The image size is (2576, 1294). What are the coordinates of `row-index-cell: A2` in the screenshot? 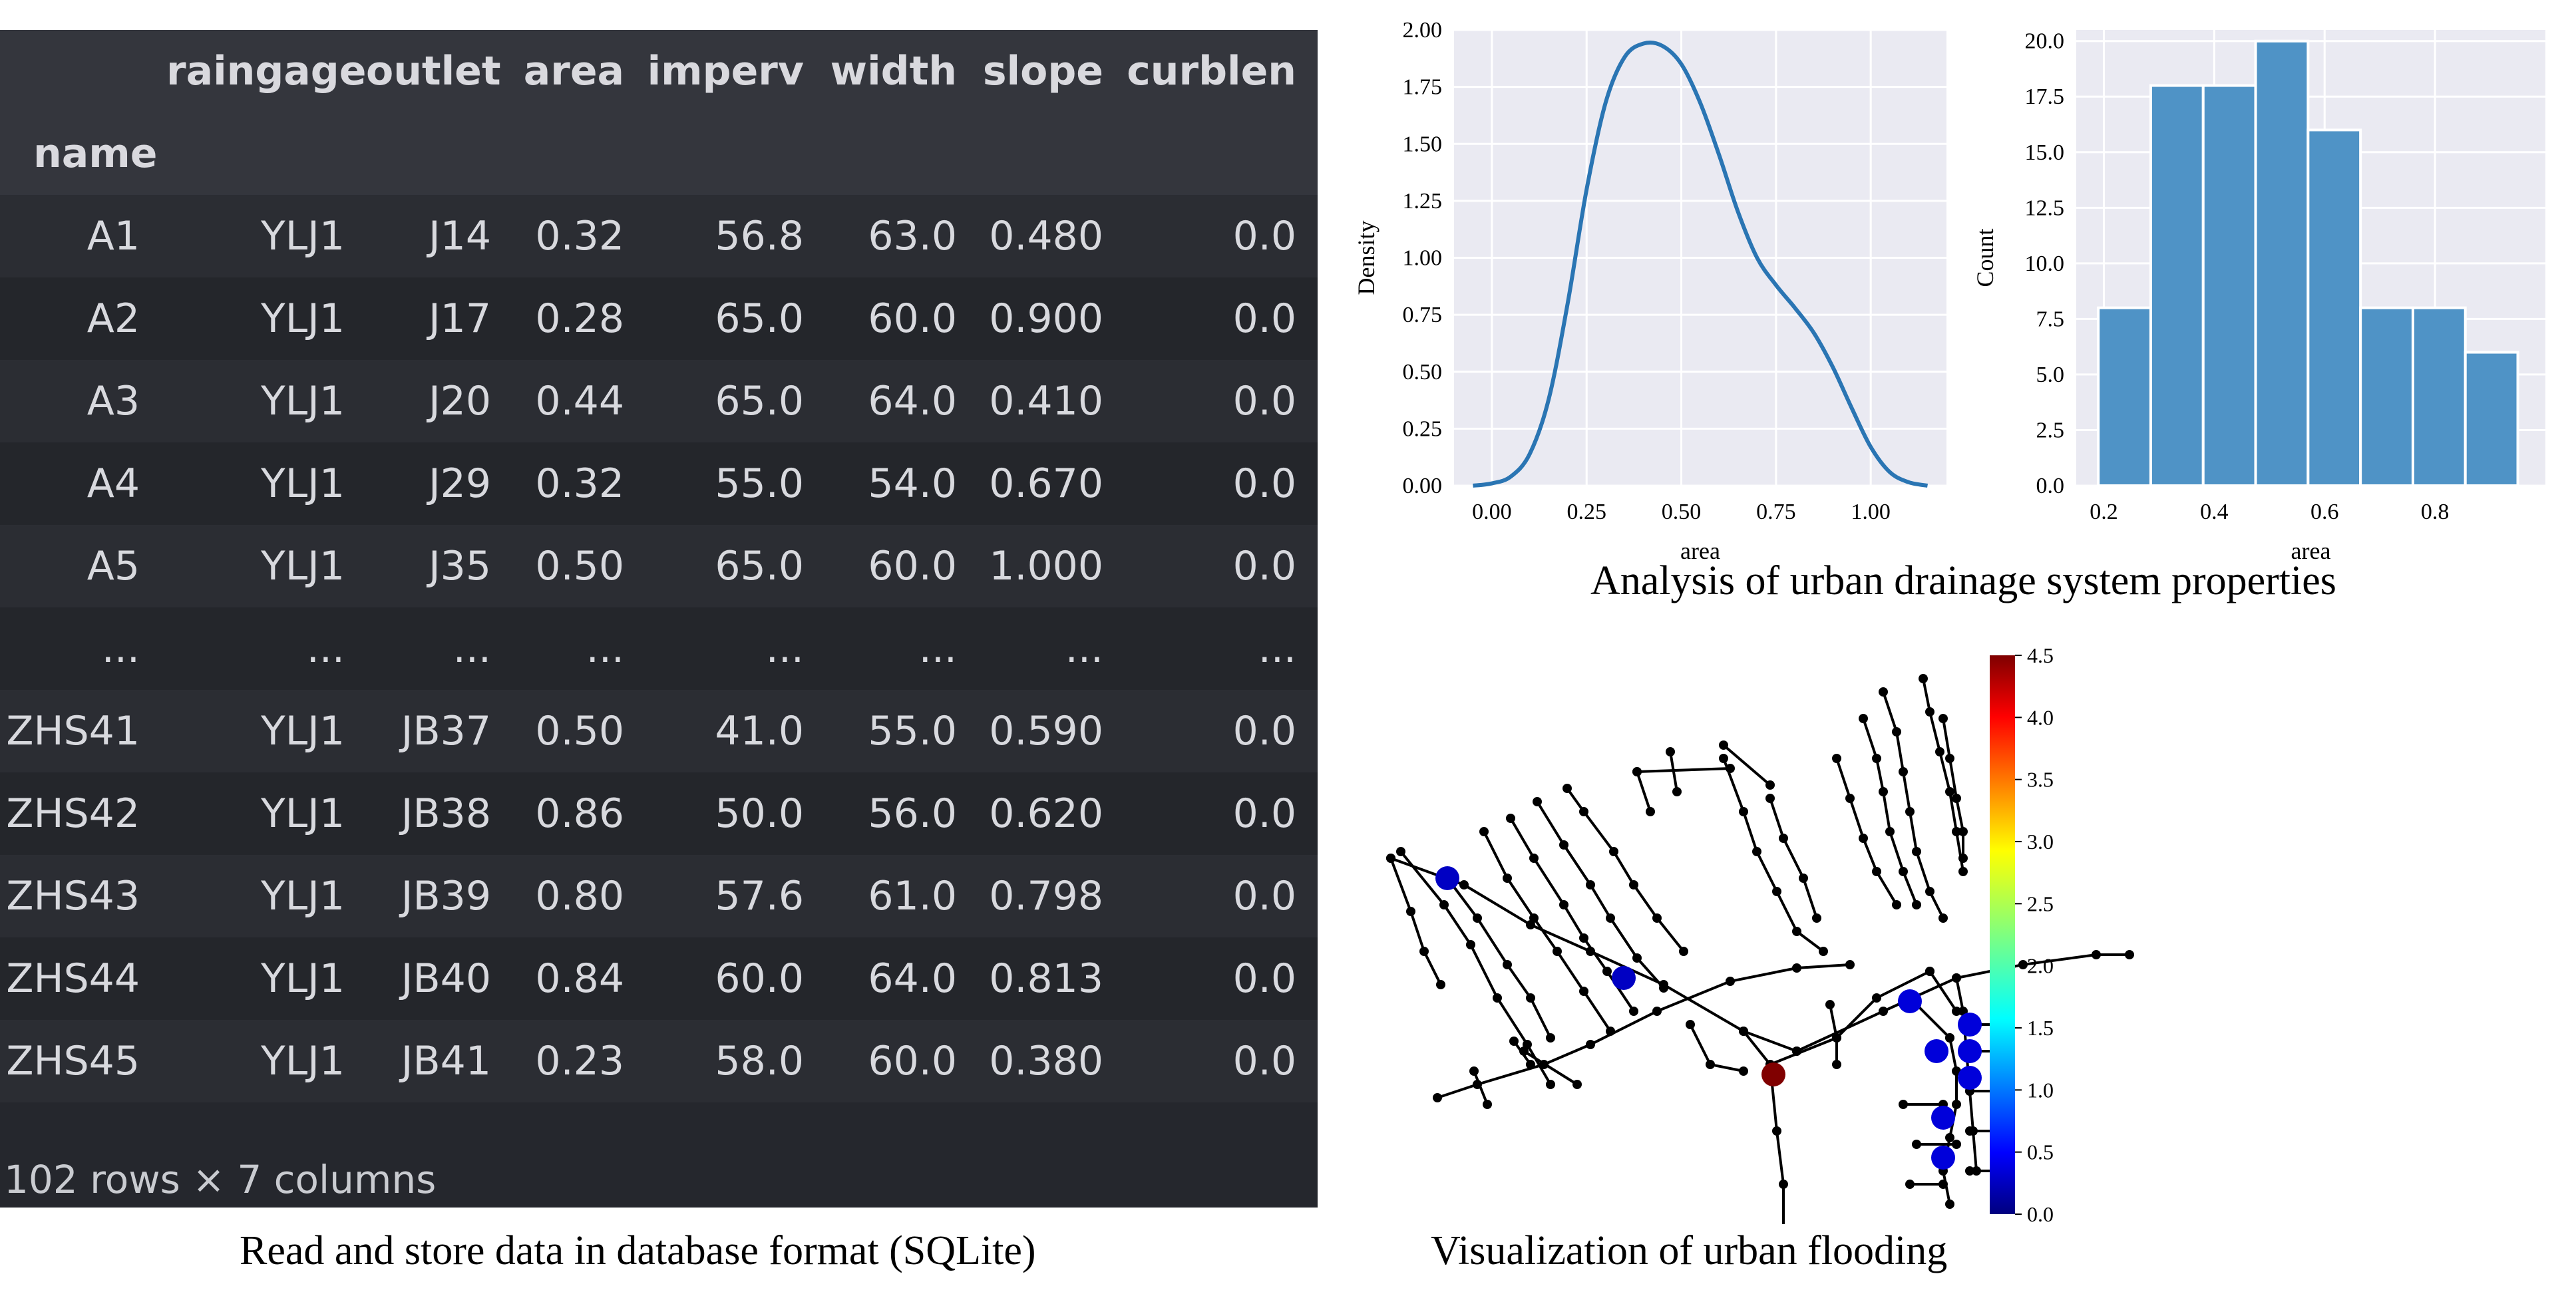 It's located at (114, 318).